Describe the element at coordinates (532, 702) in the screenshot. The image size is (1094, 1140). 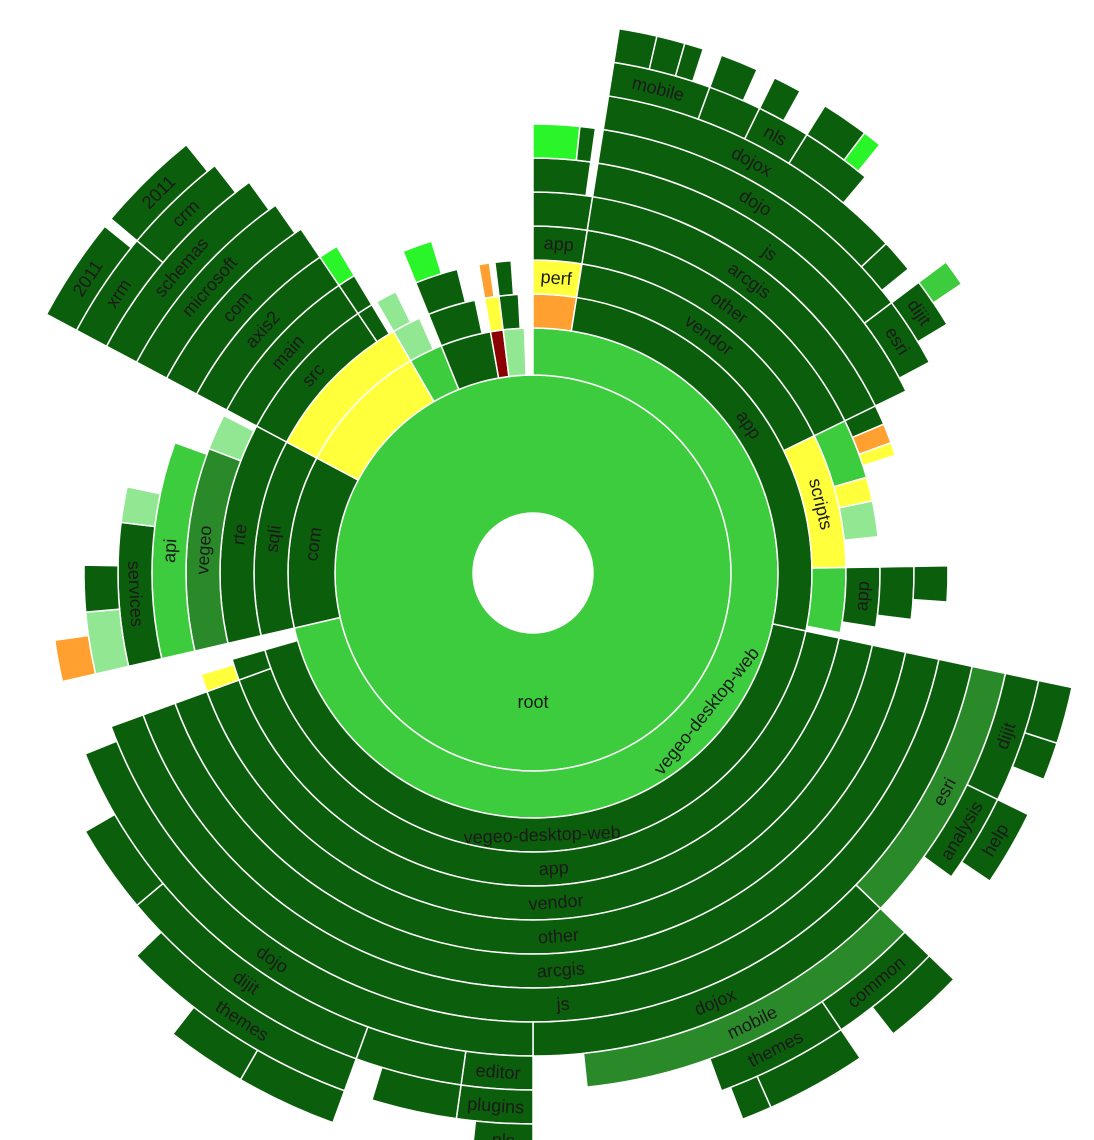
I see `segment-label: root` at that location.